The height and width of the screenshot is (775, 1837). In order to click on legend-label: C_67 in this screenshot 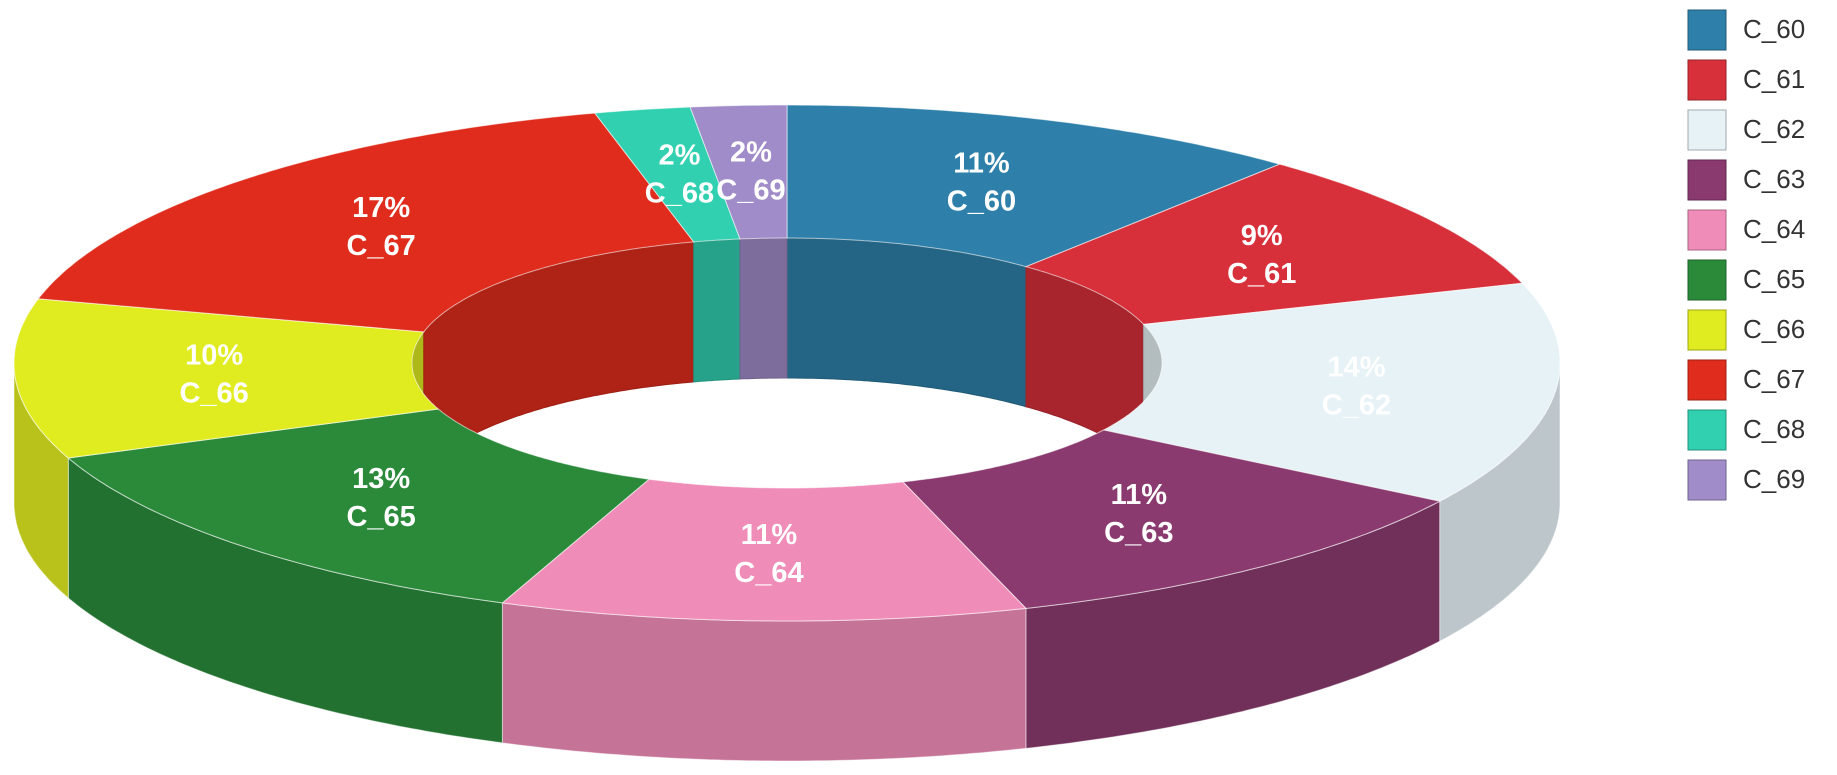, I will do `click(1774, 379)`.